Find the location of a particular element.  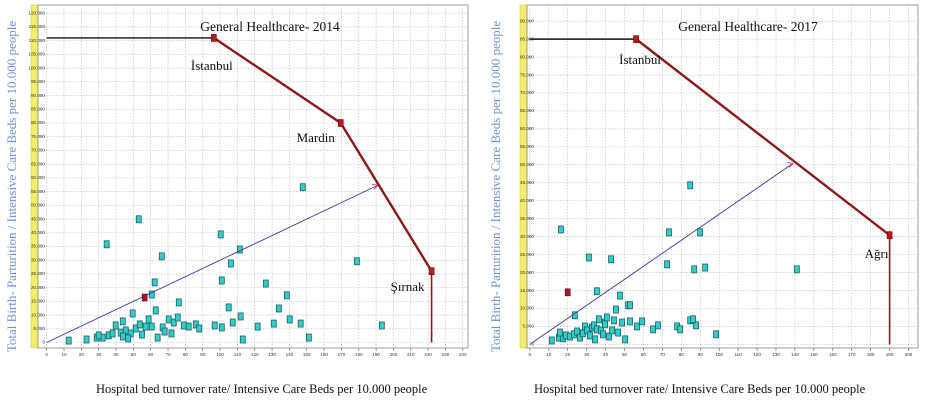

y-tick-label: 50.000 is located at coordinates (527, 164).